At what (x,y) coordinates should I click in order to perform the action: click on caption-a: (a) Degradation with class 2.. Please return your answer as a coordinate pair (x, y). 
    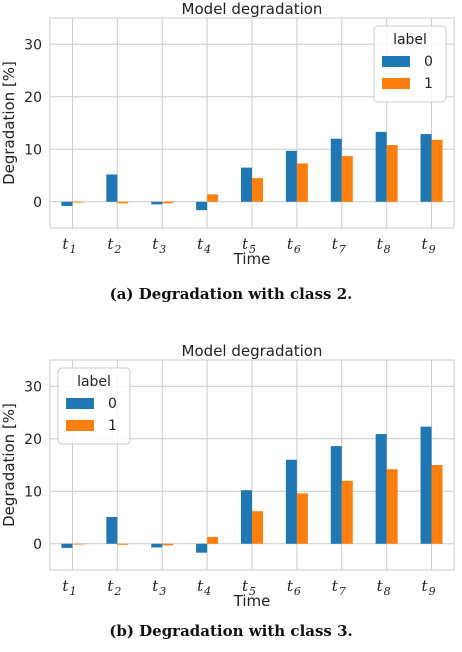
    Looking at the image, I should click on (231, 294).